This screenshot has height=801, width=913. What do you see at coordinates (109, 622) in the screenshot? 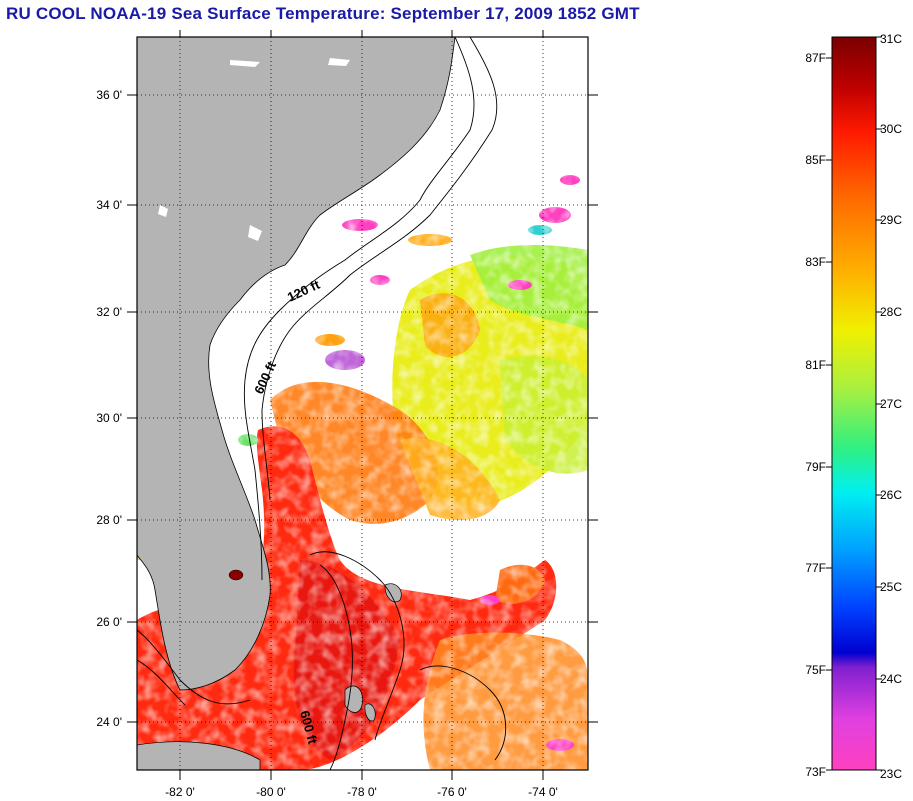
I see `lat-label: 26 0'` at bounding box center [109, 622].